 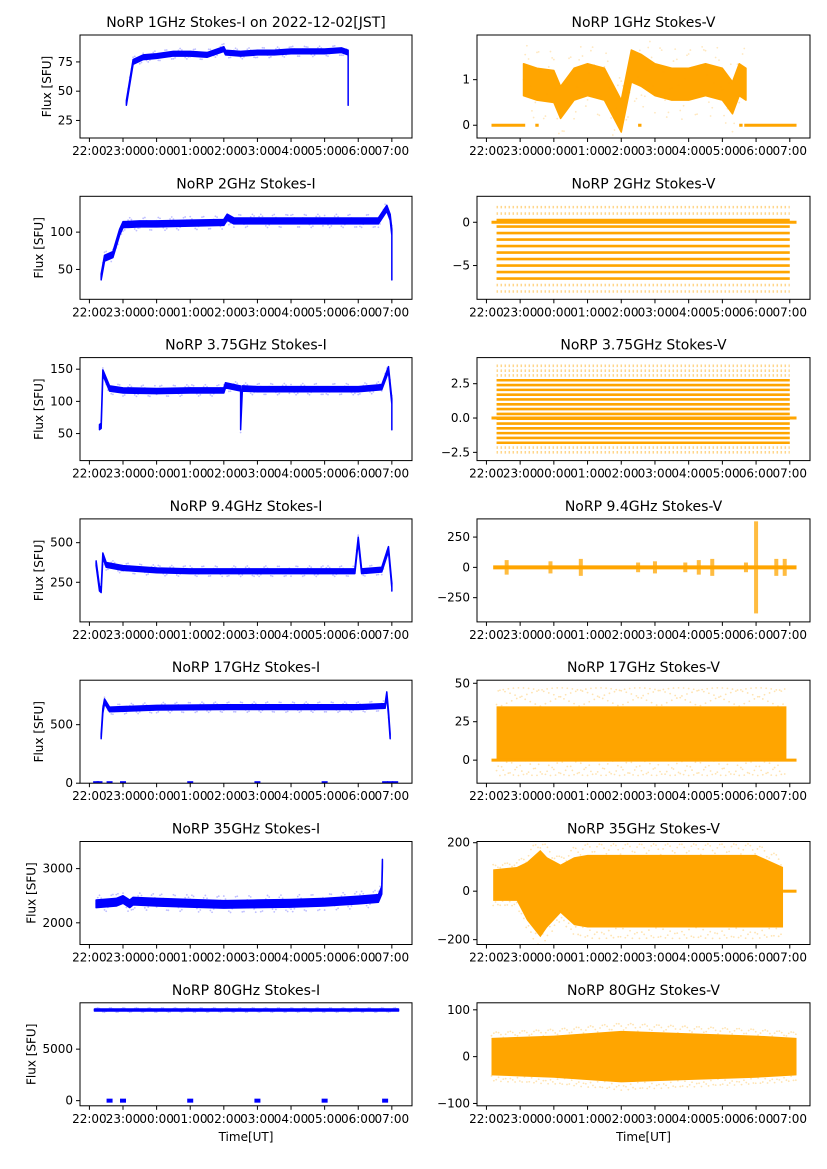 What do you see at coordinates (246, 893) in the screenshot?
I see `axes-frame` at bounding box center [246, 893].